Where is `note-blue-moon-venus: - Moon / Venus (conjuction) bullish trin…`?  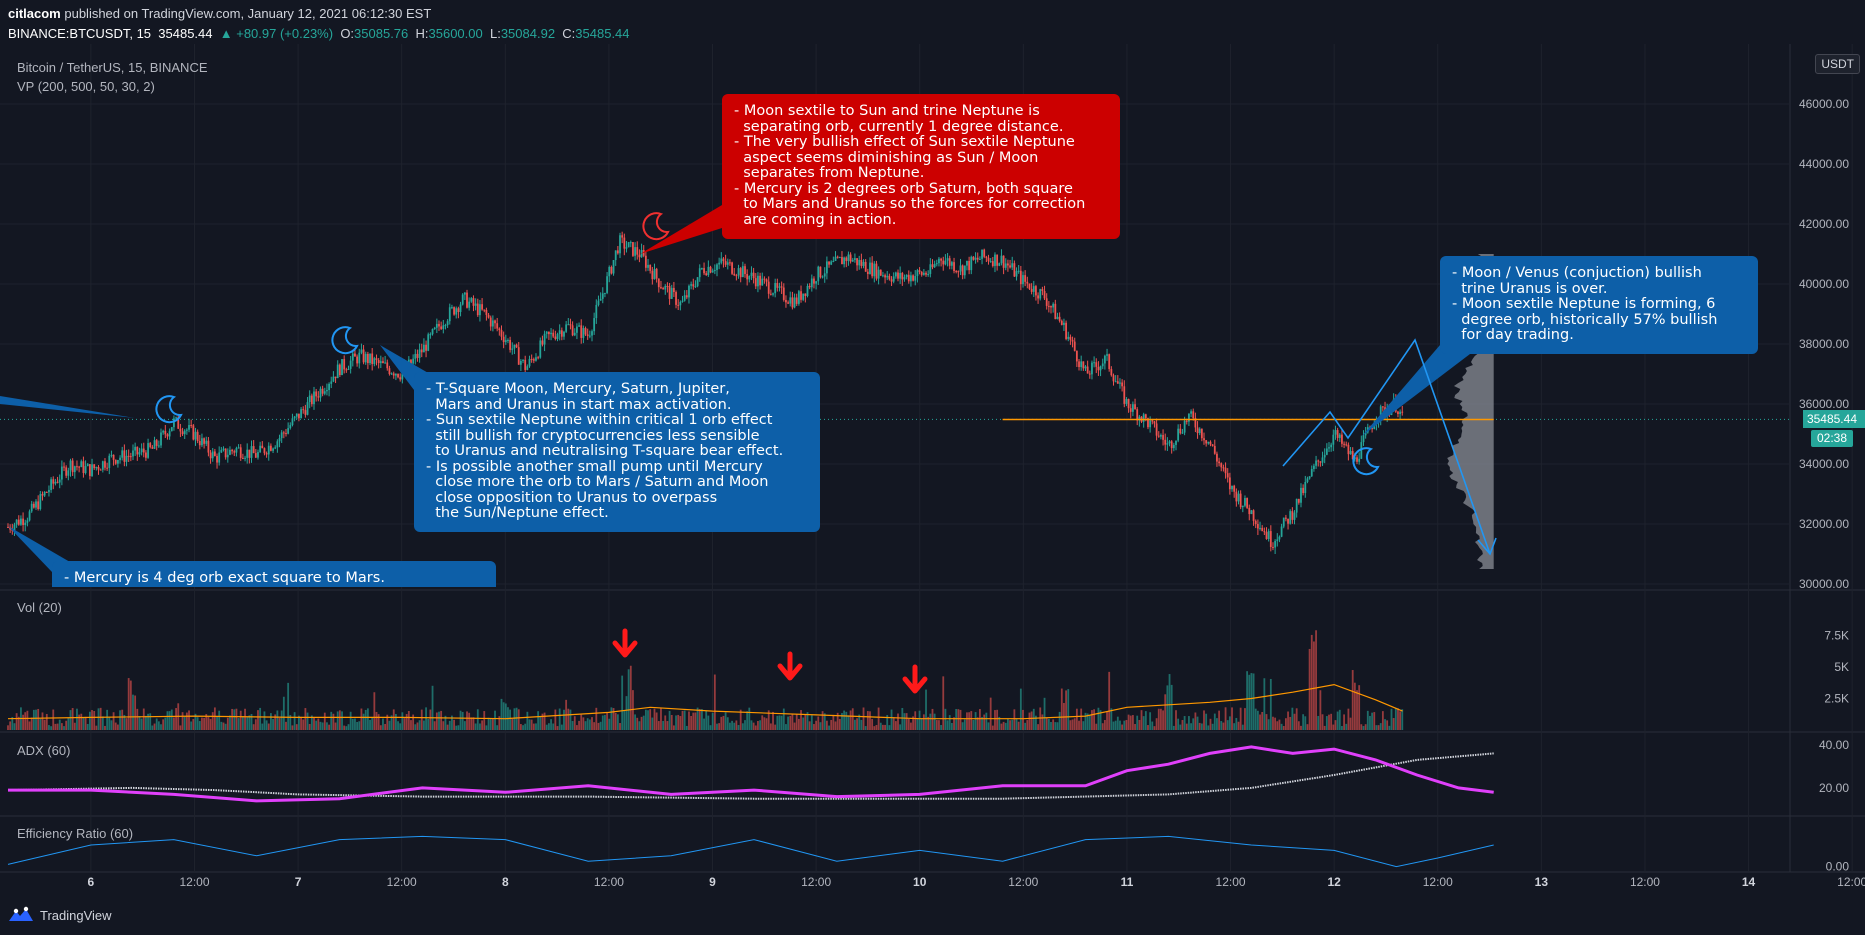
note-blue-moon-venus: - Moon / Venus (conjuction) bullish trin… is located at coordinates (1599, 305).